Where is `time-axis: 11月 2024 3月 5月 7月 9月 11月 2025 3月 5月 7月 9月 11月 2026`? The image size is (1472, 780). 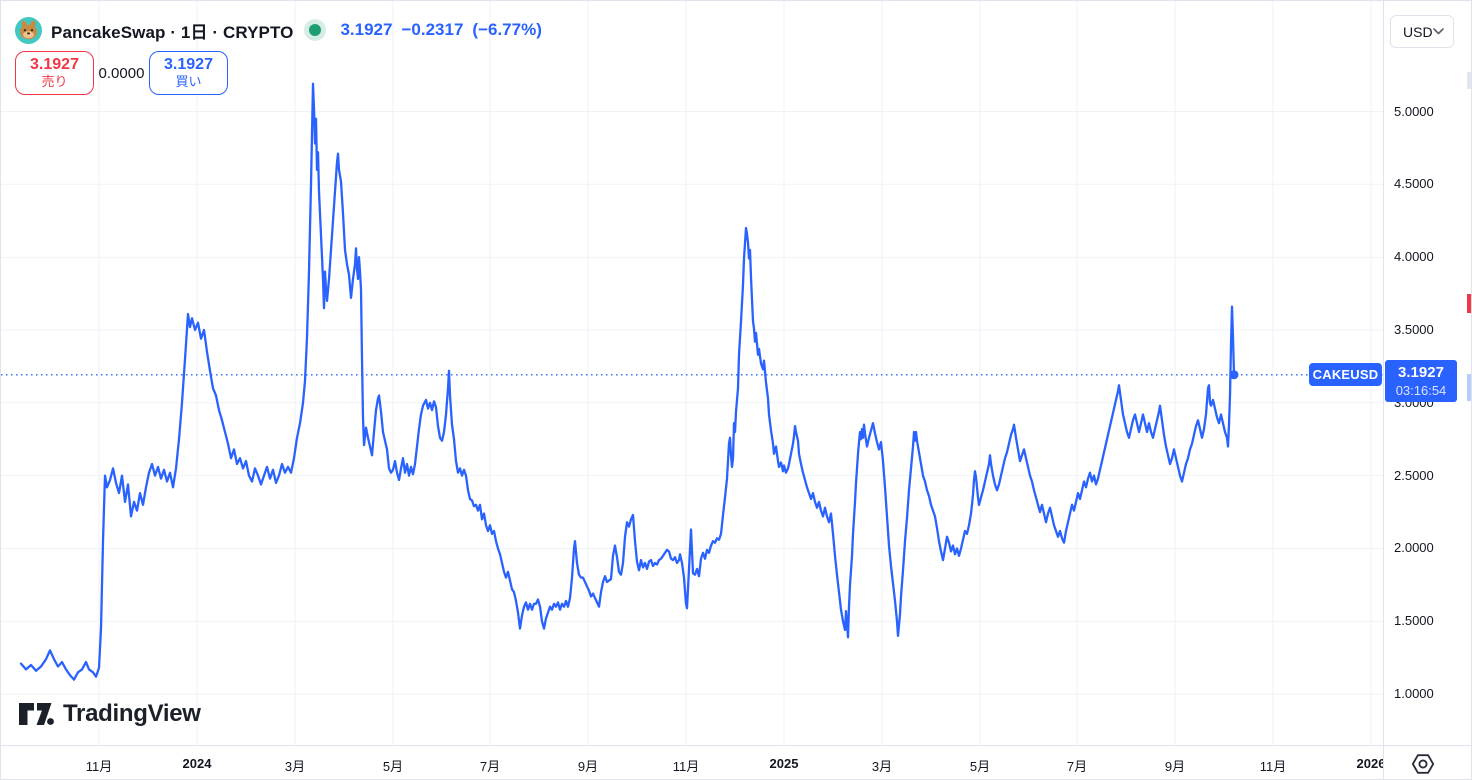 time-axis: 11月 2024 3月 5月 7月 9月 11月 2025 3月 5月 7月 9月 11月 2026 is located at coordinates (692, 762).